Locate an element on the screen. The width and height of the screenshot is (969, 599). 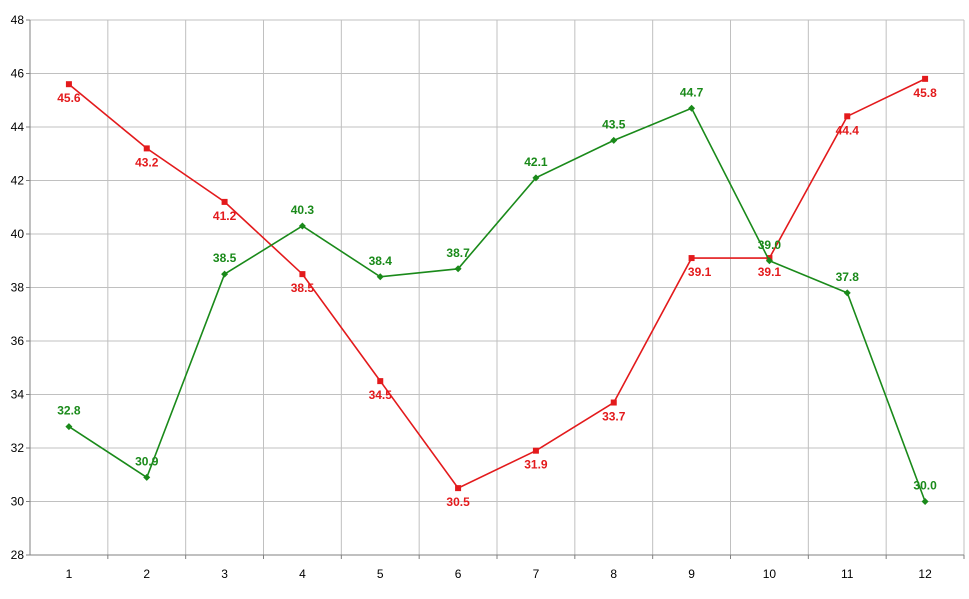
data-label-series-1: 30.5 is located at coordinates (458, 502).